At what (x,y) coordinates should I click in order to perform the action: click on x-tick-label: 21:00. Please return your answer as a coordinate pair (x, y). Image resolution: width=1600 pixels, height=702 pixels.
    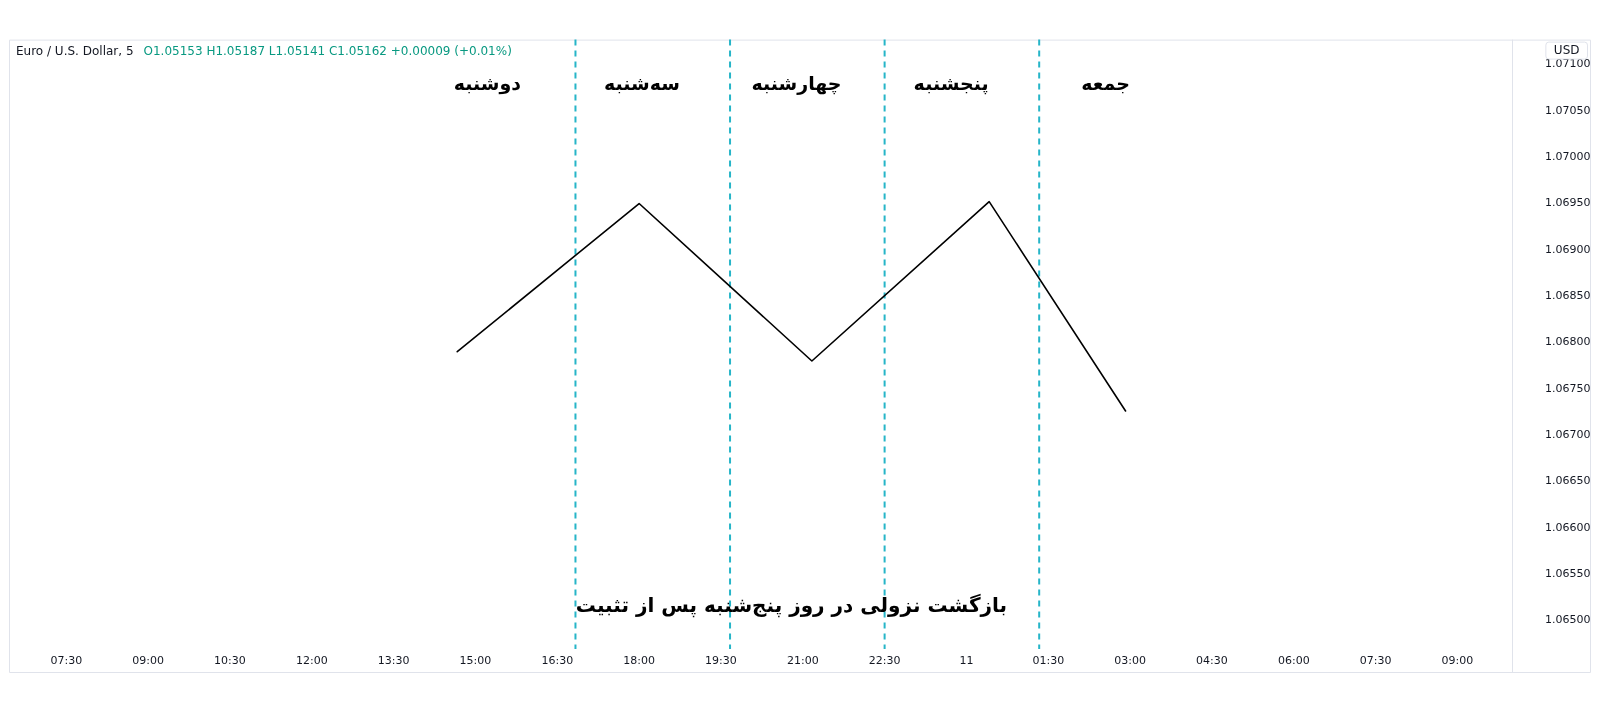
    Looking at the image, I should click on (802, 661).